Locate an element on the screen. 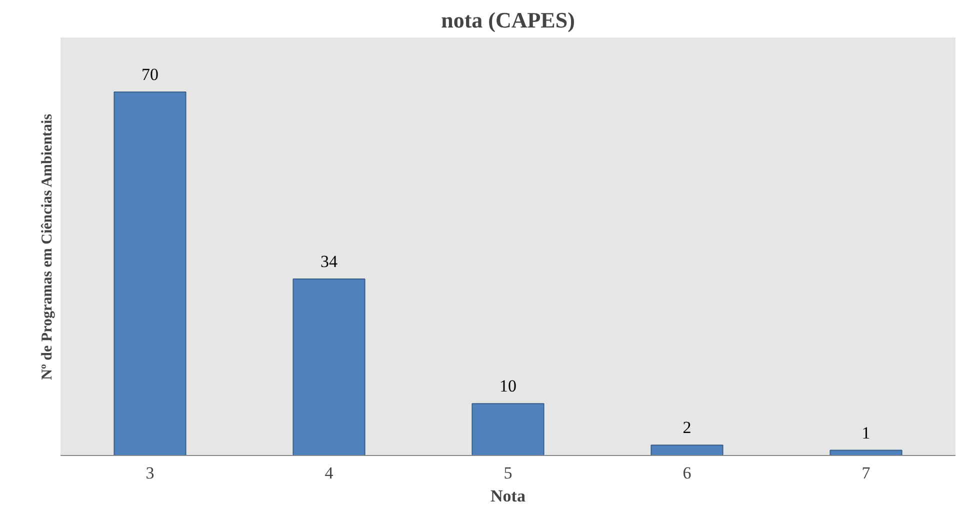  x-axis-title: Nota is located at coordinates (508, 496).